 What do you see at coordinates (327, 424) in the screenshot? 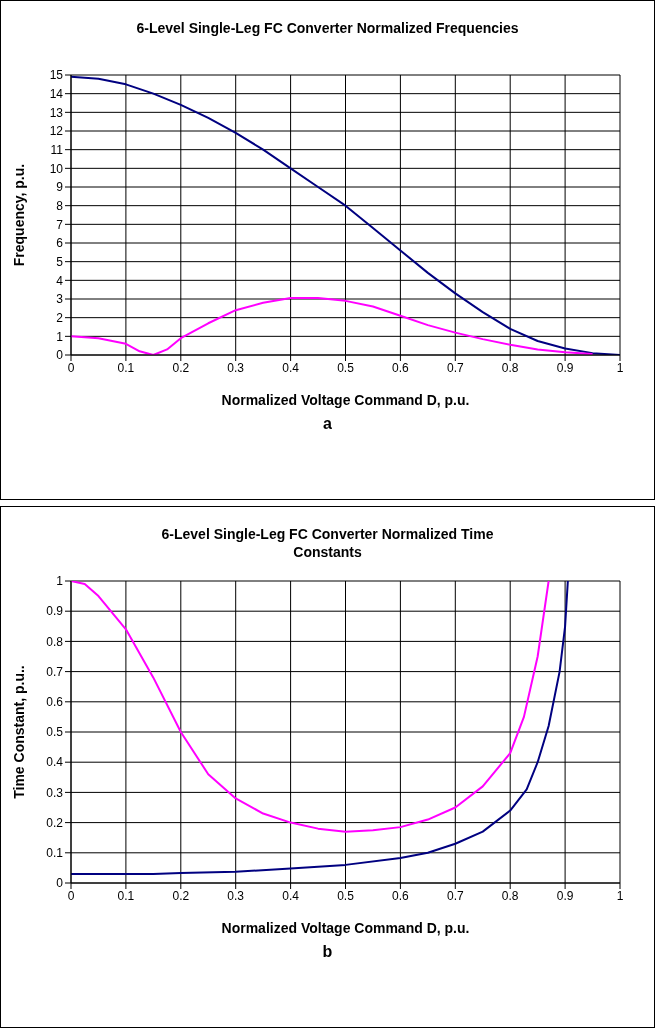
I see `text: a` at bounding box center [327, 424].